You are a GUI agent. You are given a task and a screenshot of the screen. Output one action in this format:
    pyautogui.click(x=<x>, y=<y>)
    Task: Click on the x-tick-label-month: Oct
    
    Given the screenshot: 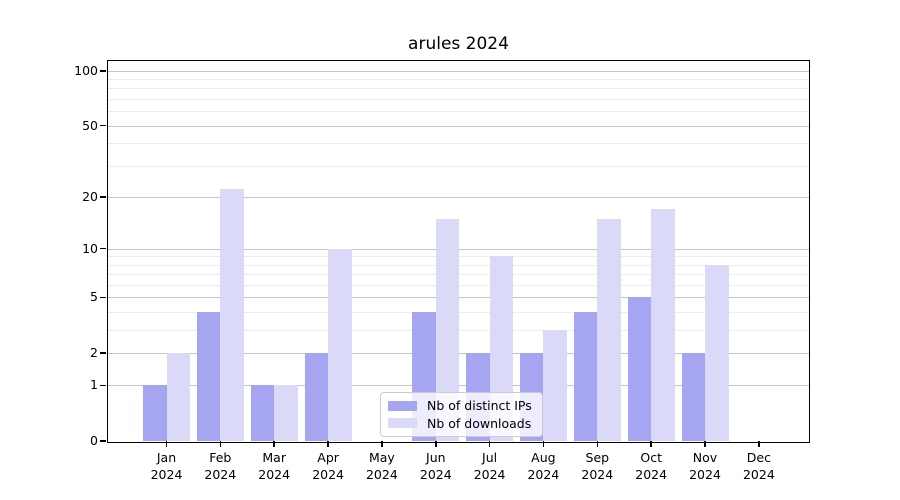 What is the action you would take?
    pyautogui.click(x=651, y=457)
    